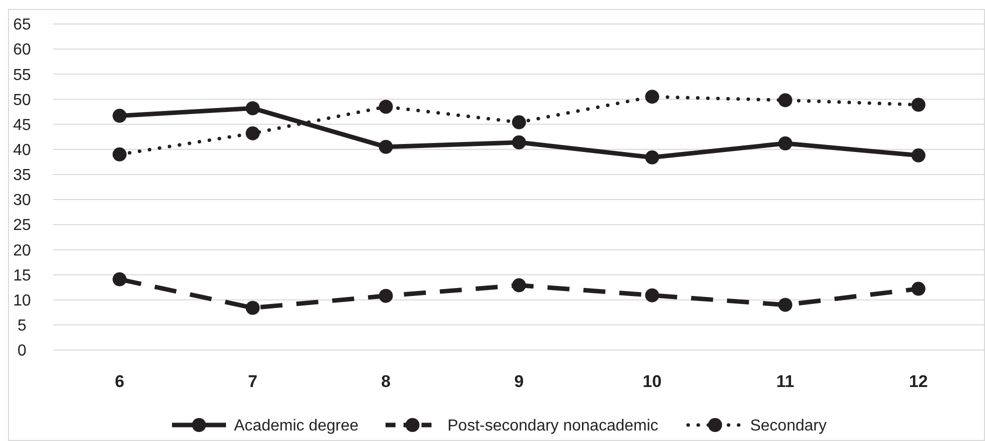 The height and width of the screenshot is (441, 985). What do you see at coordinates (652, 381) in the screenshot?
I see `x-tick-label: 10` at bounding box center [652, 381].